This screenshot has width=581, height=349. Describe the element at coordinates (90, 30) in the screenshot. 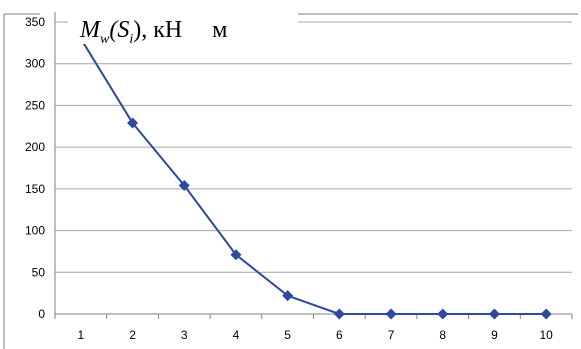

I see `title-m: M` at that location.